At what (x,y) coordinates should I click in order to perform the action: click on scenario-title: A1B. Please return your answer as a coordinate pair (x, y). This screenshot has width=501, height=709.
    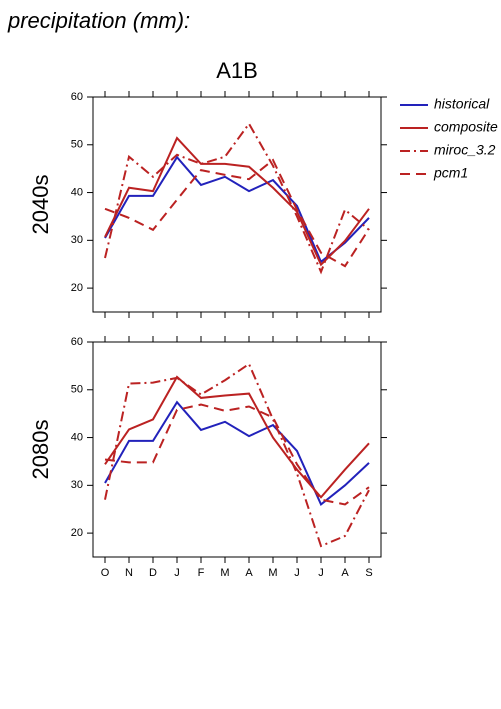
    Looking at the image, I should click on (237, 70).